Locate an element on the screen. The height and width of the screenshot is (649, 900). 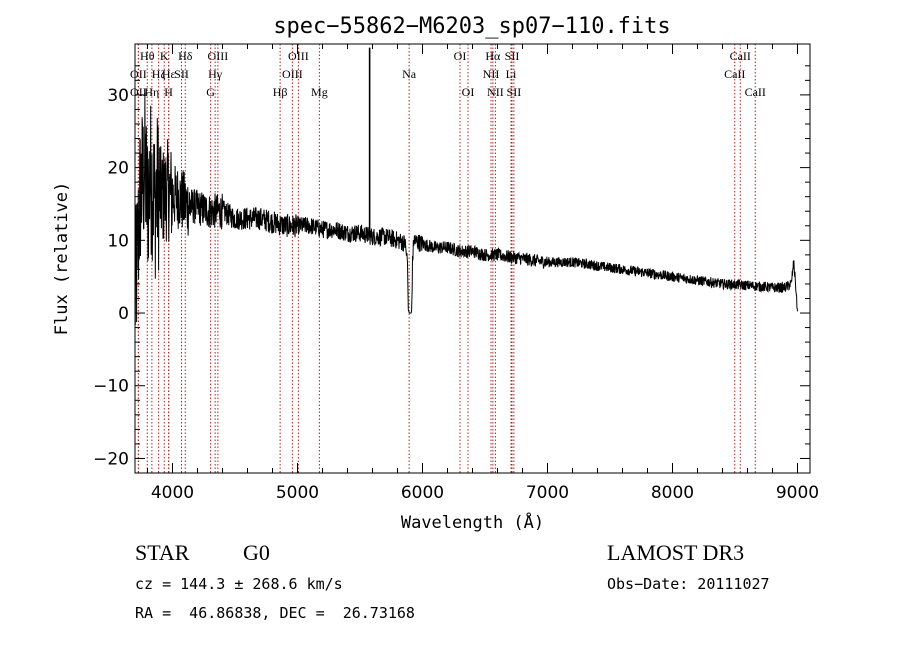
x-tick-label-5: 9000 is located at coordinates (797, 493).